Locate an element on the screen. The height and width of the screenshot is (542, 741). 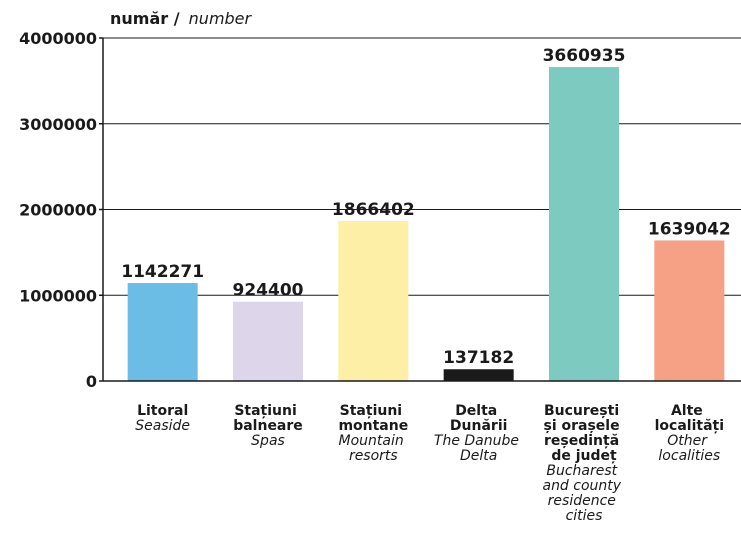
y-tick-label: 4000000 is located at coordinates (58, 38).